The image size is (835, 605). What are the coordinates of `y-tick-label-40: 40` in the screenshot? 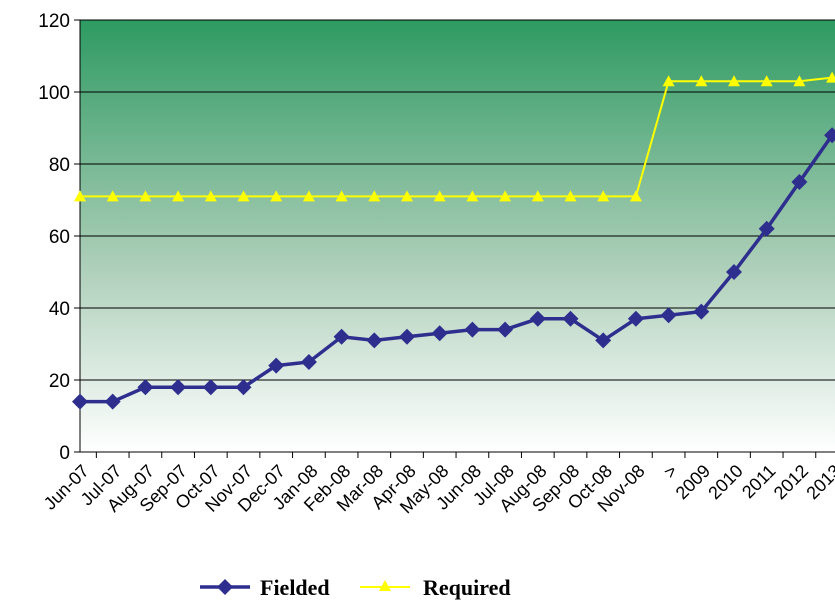 It's located at (59, 309).